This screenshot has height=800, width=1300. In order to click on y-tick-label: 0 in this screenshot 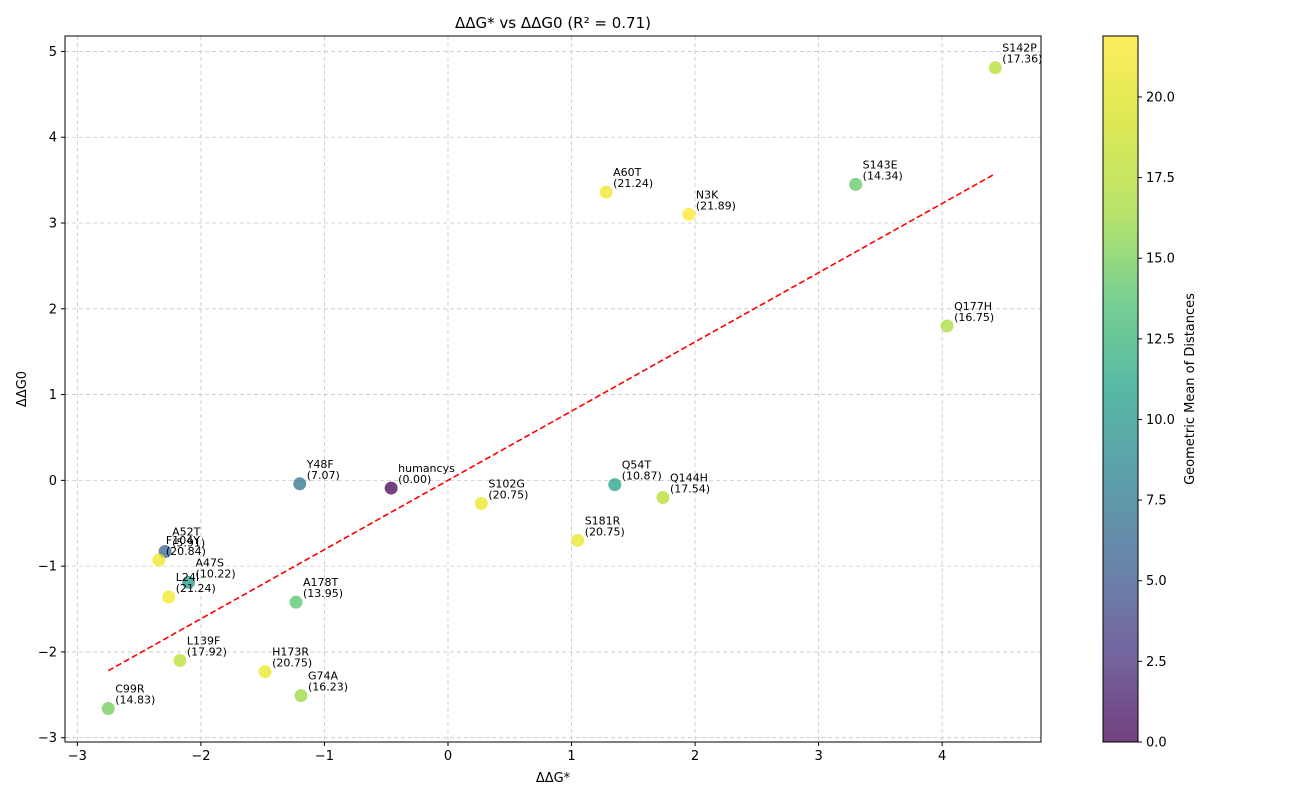, I will do `click(53, 481)`.